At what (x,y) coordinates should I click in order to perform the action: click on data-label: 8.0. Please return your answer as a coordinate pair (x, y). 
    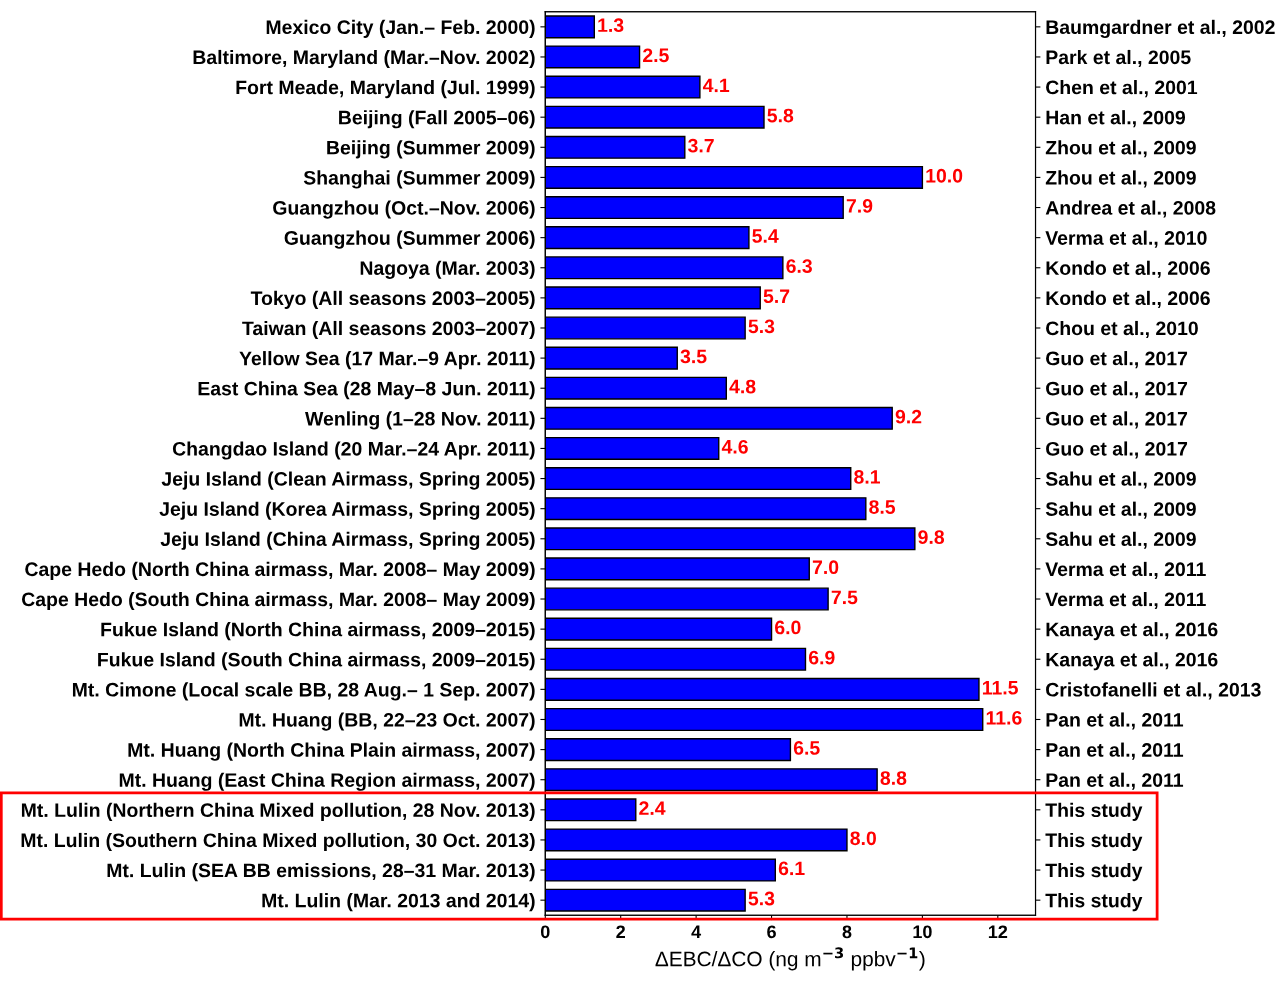
    Looking at the image, I should click on (863, 838).